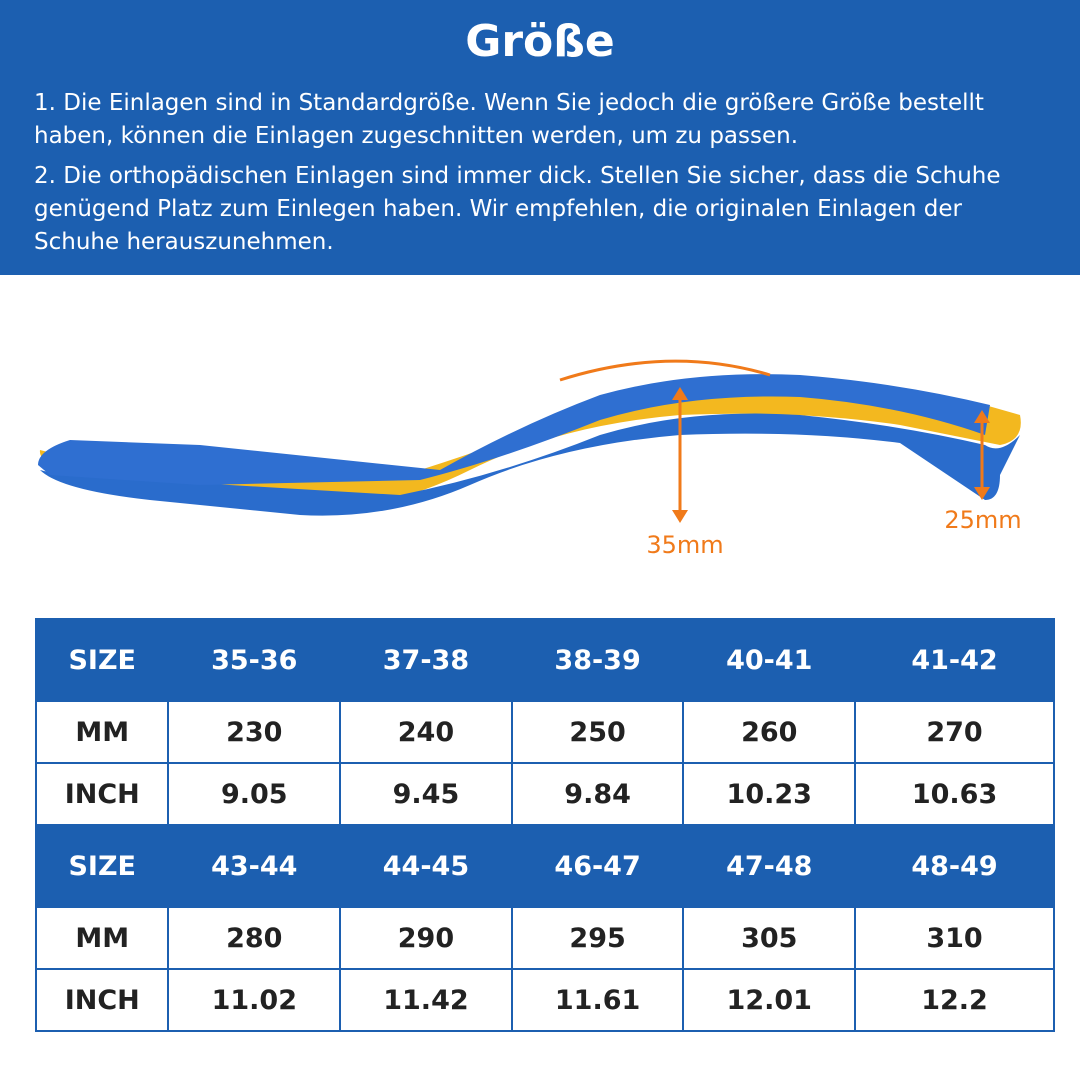 This screenshot has height=1080, width=1080. Describe the element at coordinates (954, 794) in the screenshot. I see `table-cell: 10.63` at that location.